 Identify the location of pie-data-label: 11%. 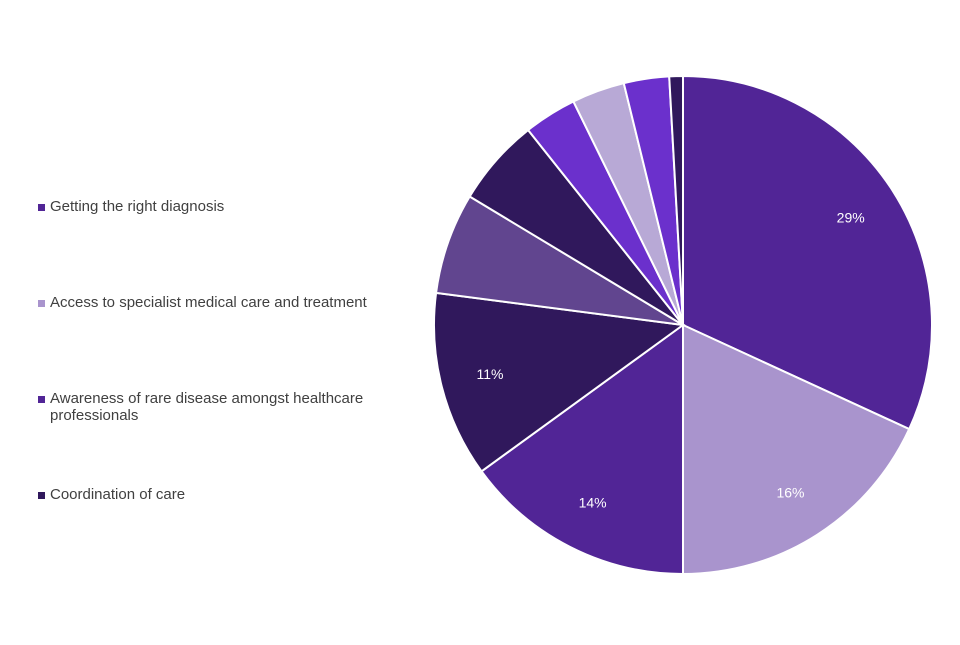
(490, 374).